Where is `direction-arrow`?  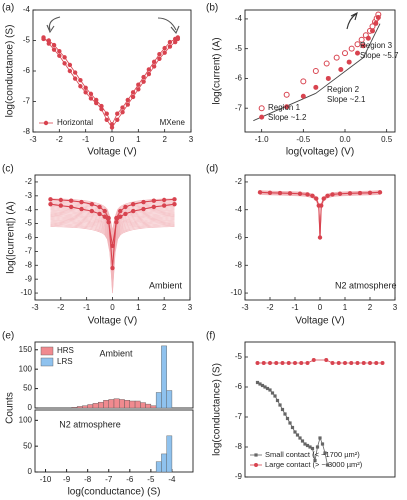
direction-arrow is located at coordinates (168, 26).